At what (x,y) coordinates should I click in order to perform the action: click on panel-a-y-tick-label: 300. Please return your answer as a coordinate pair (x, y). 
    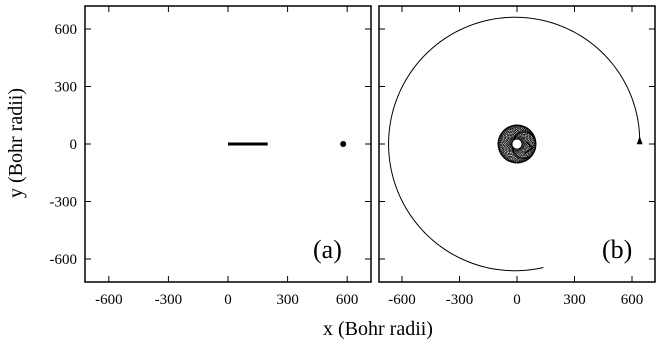
    Looking at the image, I should click on (66, 88).